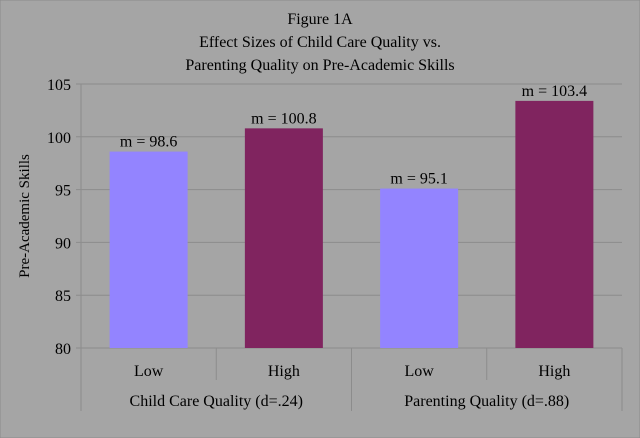  I want to click on bar-1-high, so click(554, 224).